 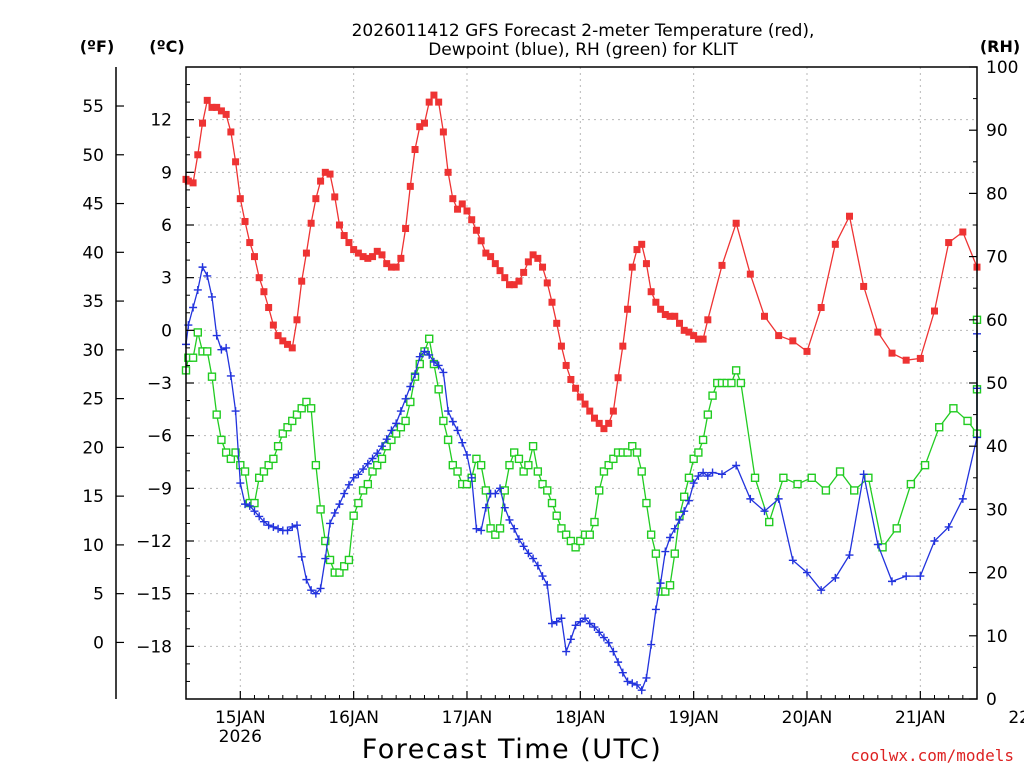 I want to click on celsius-tick-label: 12, so click(x=161, y=121).